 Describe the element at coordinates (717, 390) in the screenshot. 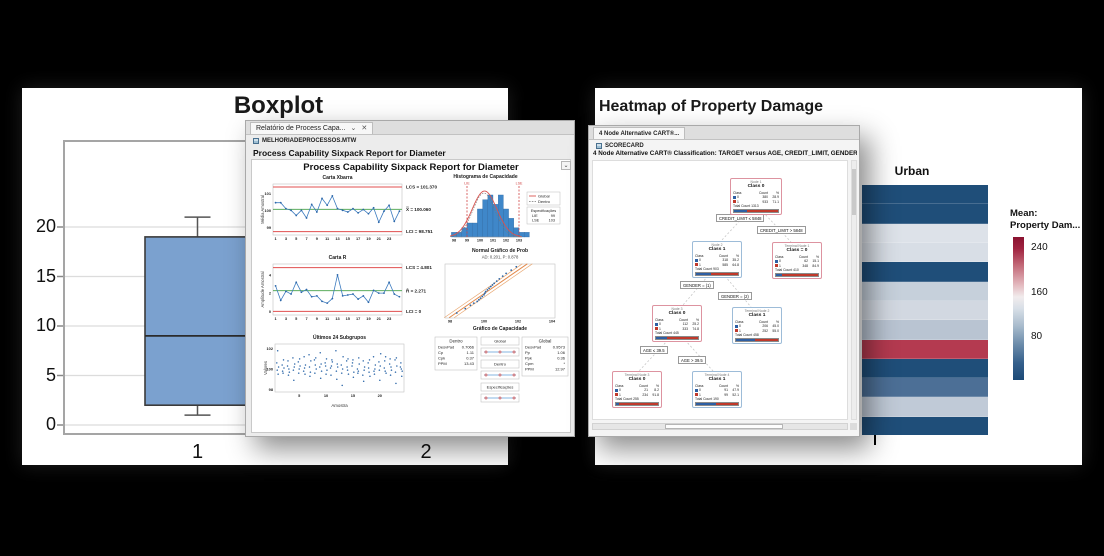

I see `node-table-row: 0 91 47.9` at that location.